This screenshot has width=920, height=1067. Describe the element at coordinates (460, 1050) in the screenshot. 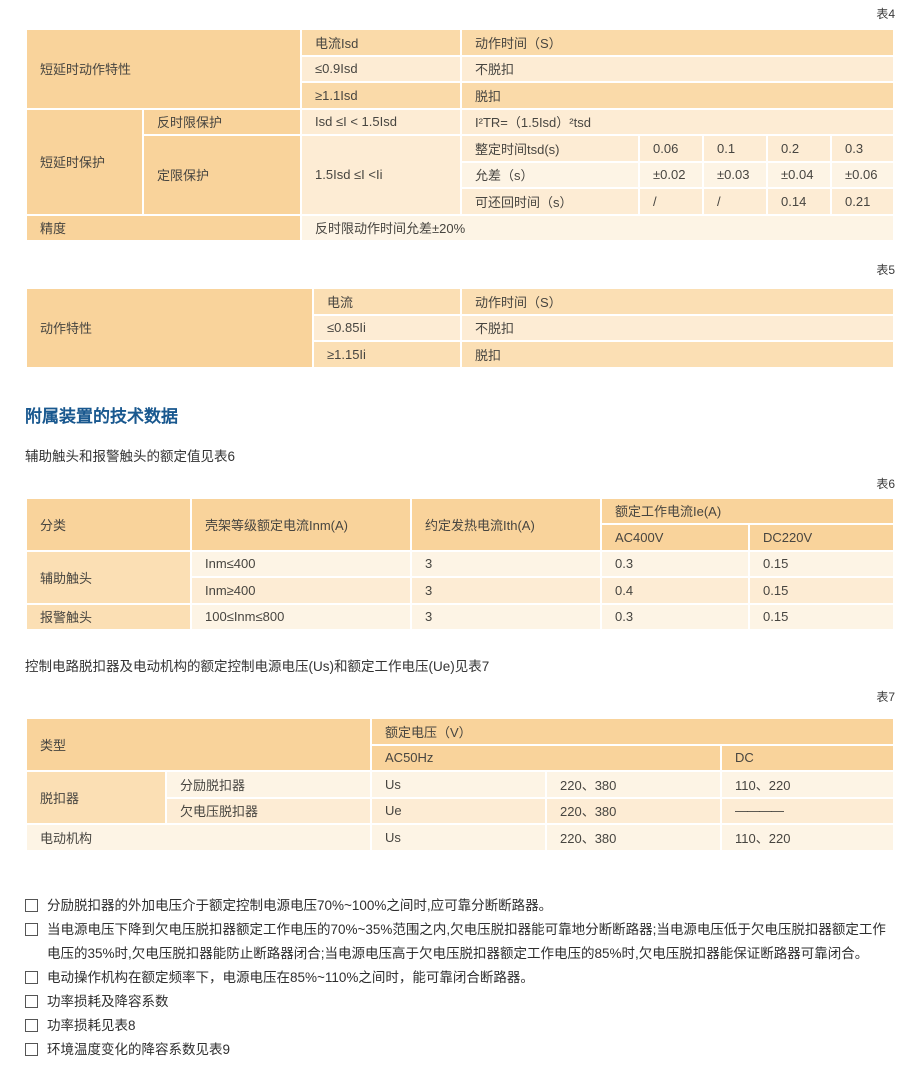

I see `list-item: 环境温度变化的降容系数见表9` at that location.